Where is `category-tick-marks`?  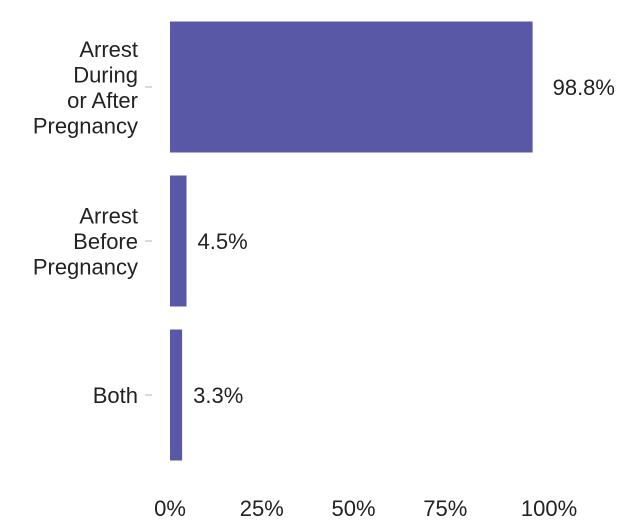 category-tick-marks is located at coordinates (148, 241).